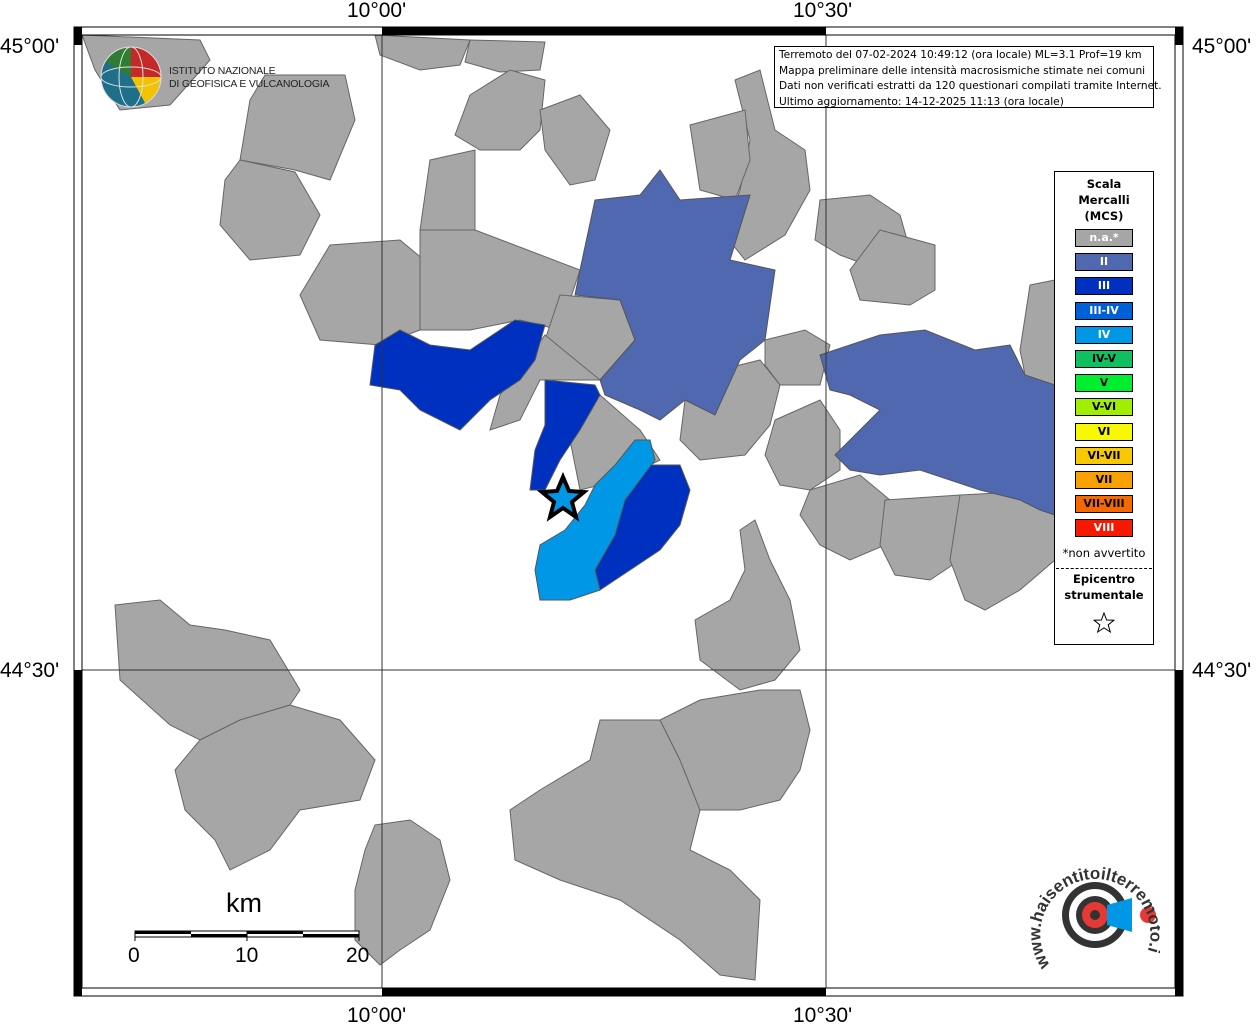 The height and width of the screenshot is (1027, 1256). Describe the element at coordinates (823, 11) in the screenshot. I see `lon-label-top-right: 10°30'` at that location.